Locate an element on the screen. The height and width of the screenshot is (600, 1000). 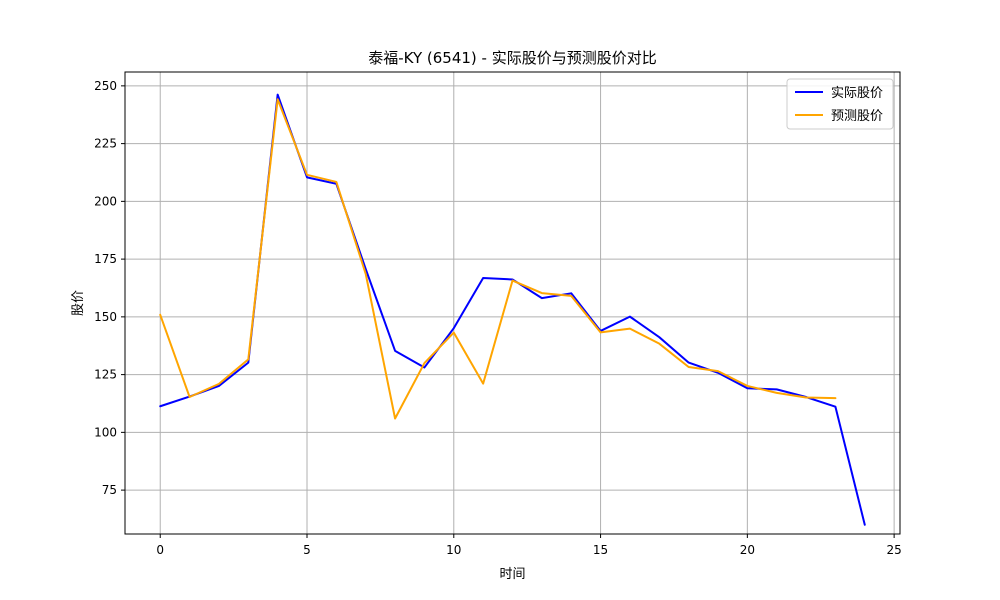
chart-title: 泰福-KY (6541) - 实际股价与预测股价对比 is located at coordinates (512, 58).